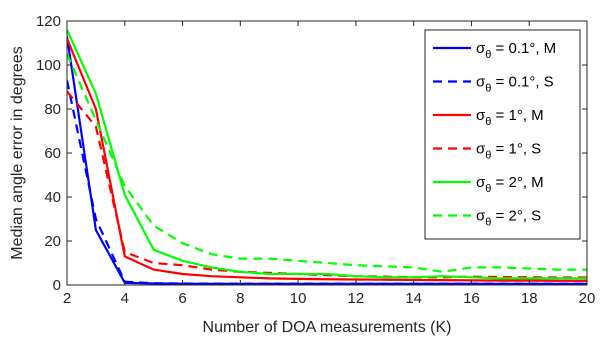 This screenshot has height=339, width=611. What do you see at coordinates (529, 298) in the screenshot?
I see `x-tick-label: 18` at bounding box center [529, 298].